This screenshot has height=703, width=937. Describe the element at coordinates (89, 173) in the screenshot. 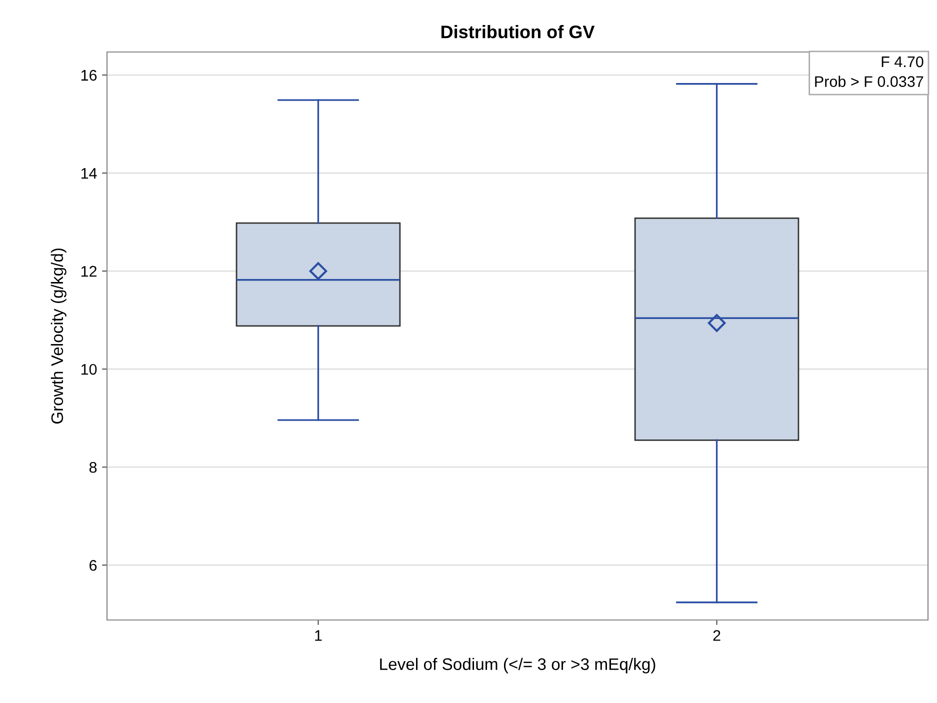

I see `y-tick-label: 14` at that location.